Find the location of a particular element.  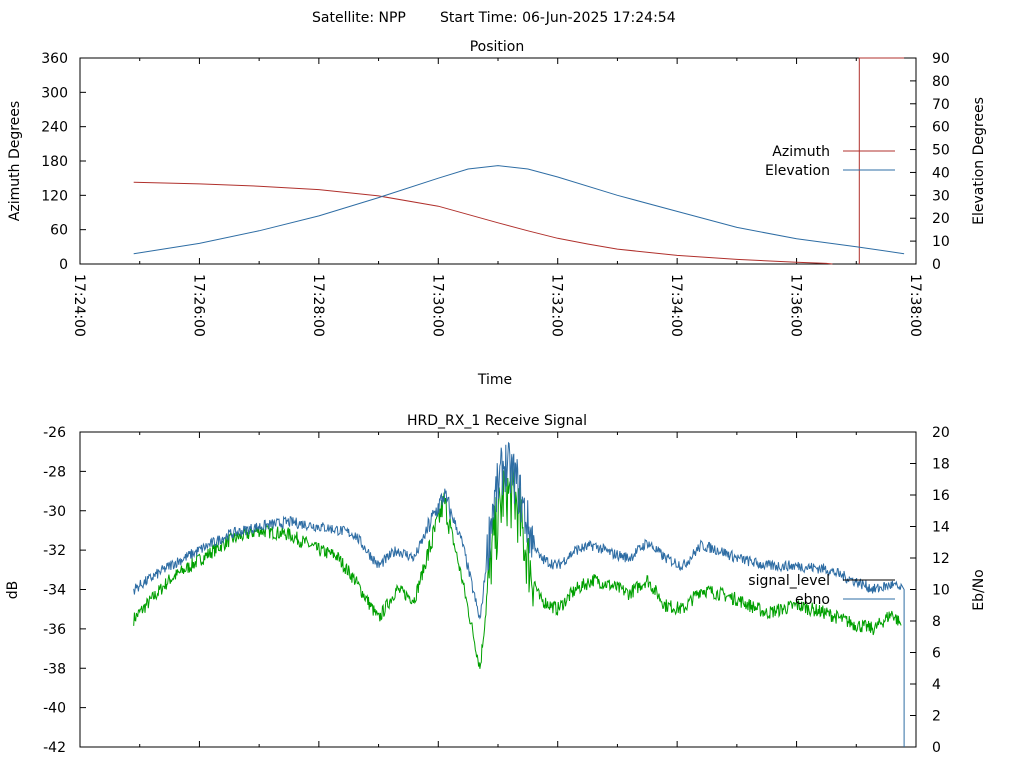

chart1-y2tick-label: 10 is located at coordinates (941, 242).